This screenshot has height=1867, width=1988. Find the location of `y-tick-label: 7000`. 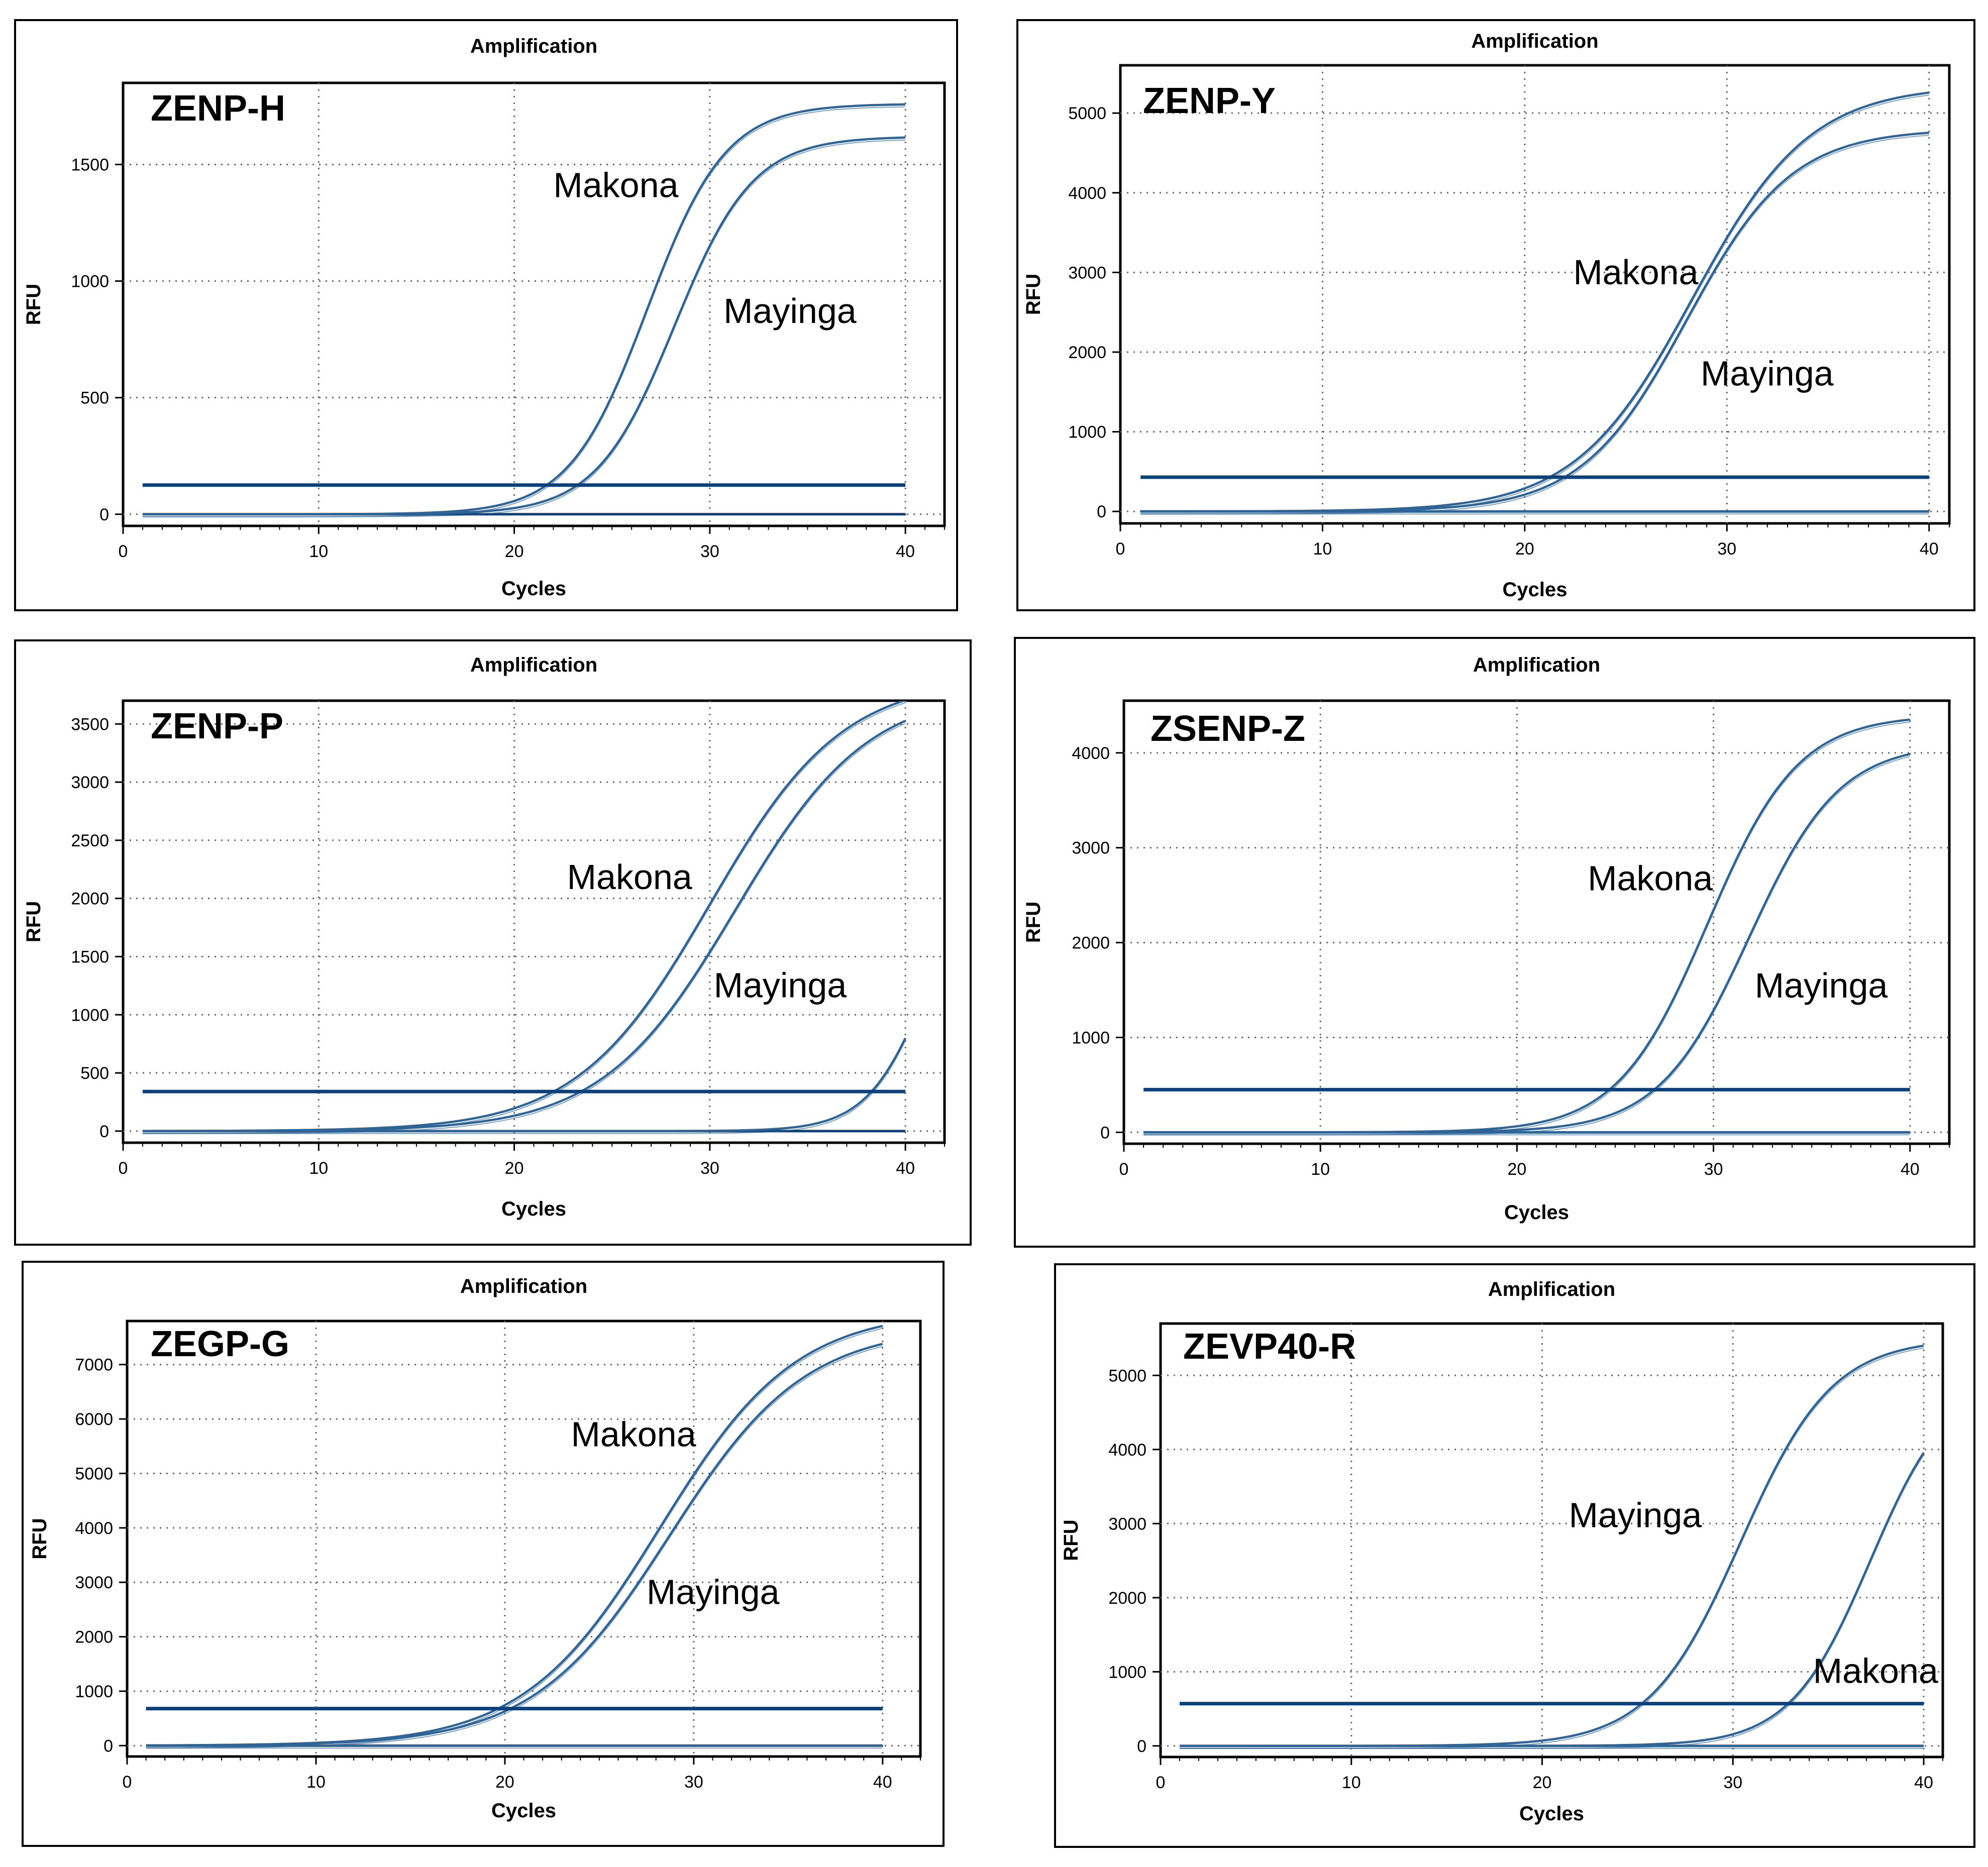

y-tick-label: 7000 is located at coordinates (94, 1365).